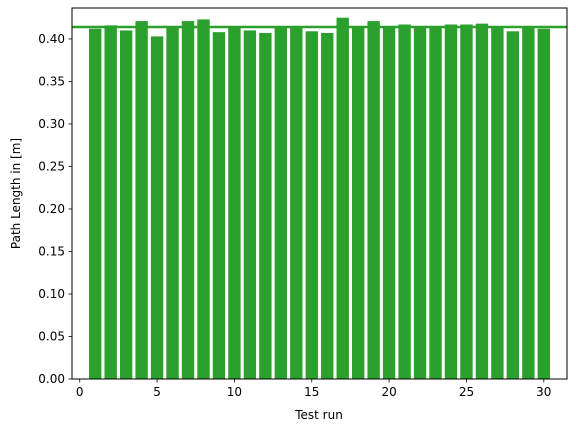  Describe the element at coordinates (234, 392) in the screenshot. I see `x-tick-label: 10` at that location.